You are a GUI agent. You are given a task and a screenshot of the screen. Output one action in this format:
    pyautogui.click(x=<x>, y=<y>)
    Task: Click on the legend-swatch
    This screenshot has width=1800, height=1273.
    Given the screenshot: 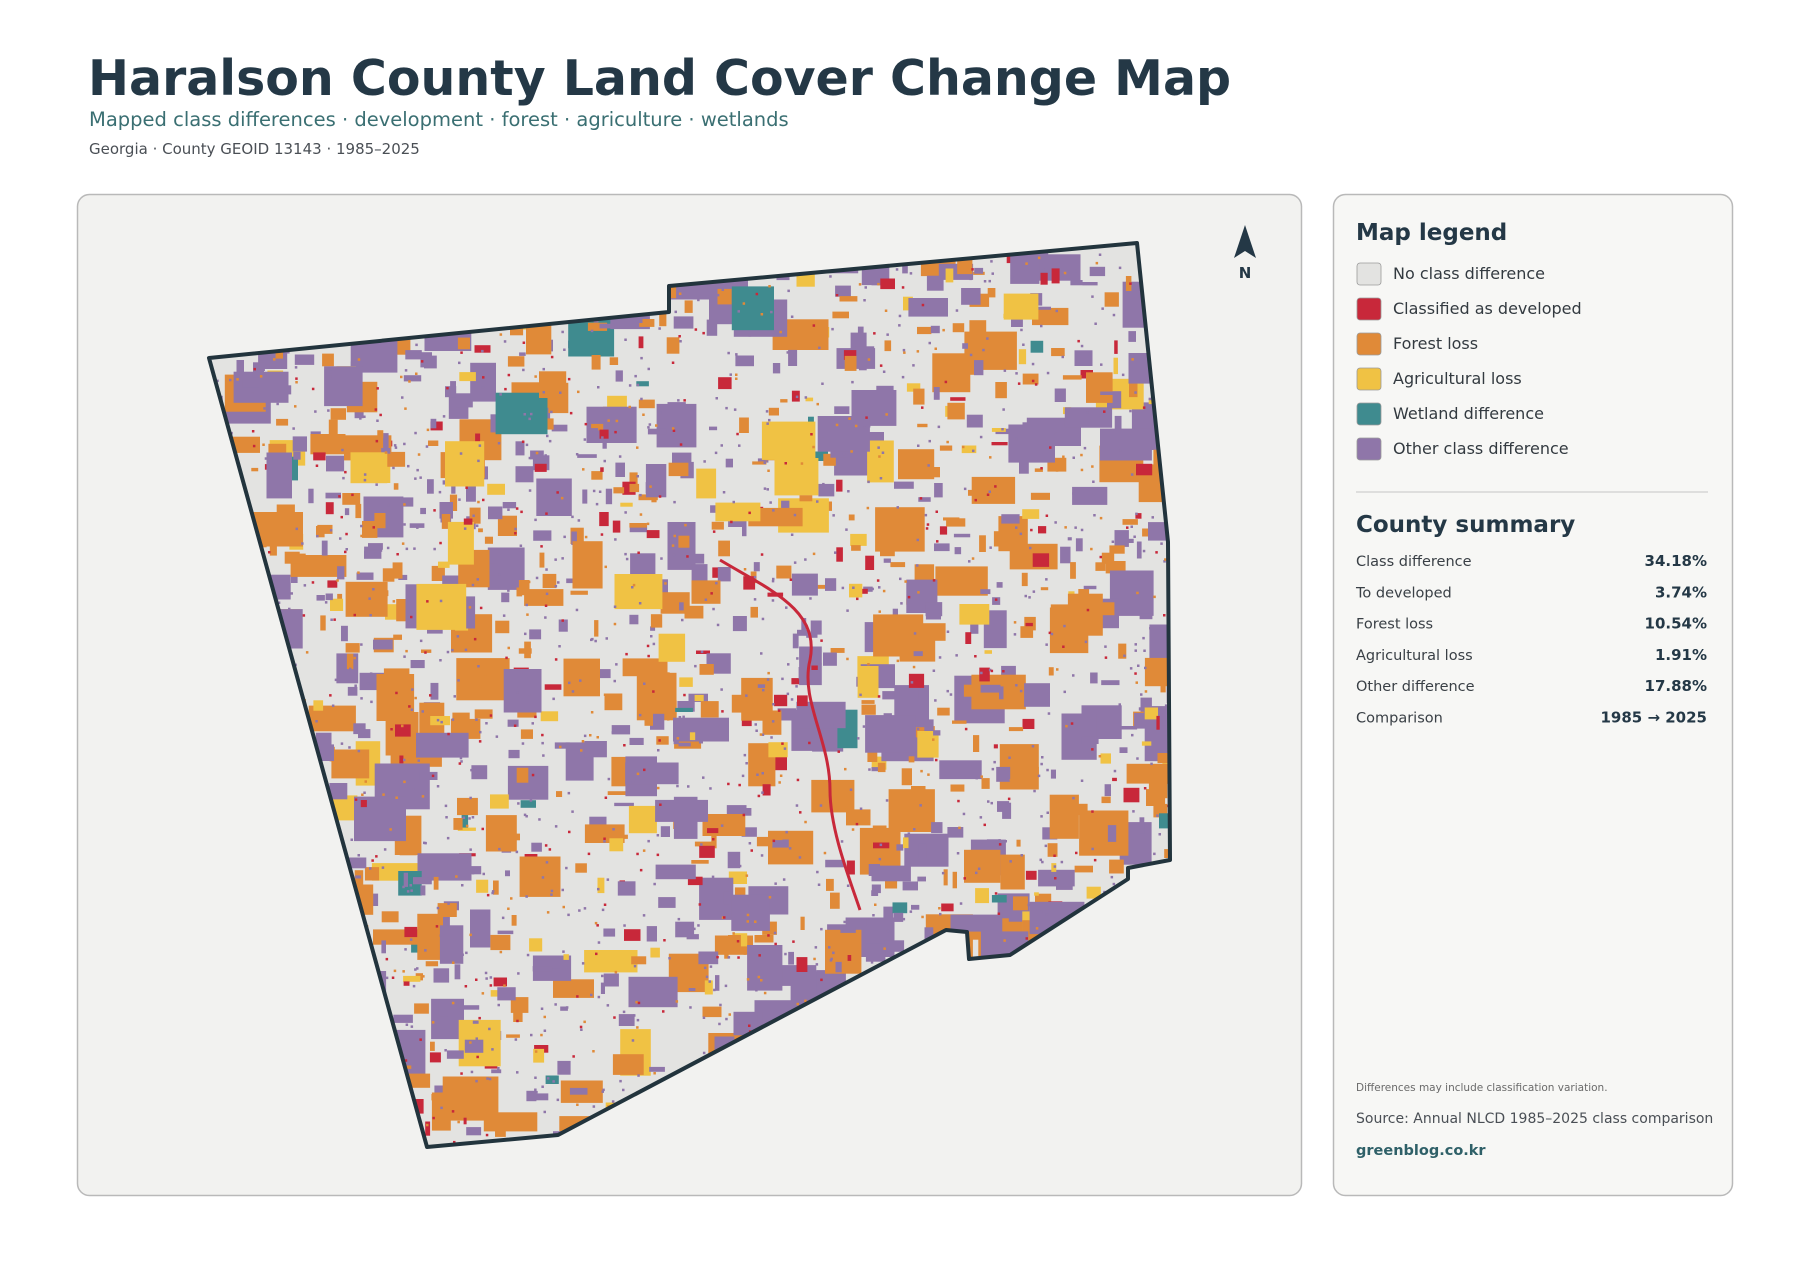 What is the action you would take?
    pyautogui.click(x=1369, y=274)
    